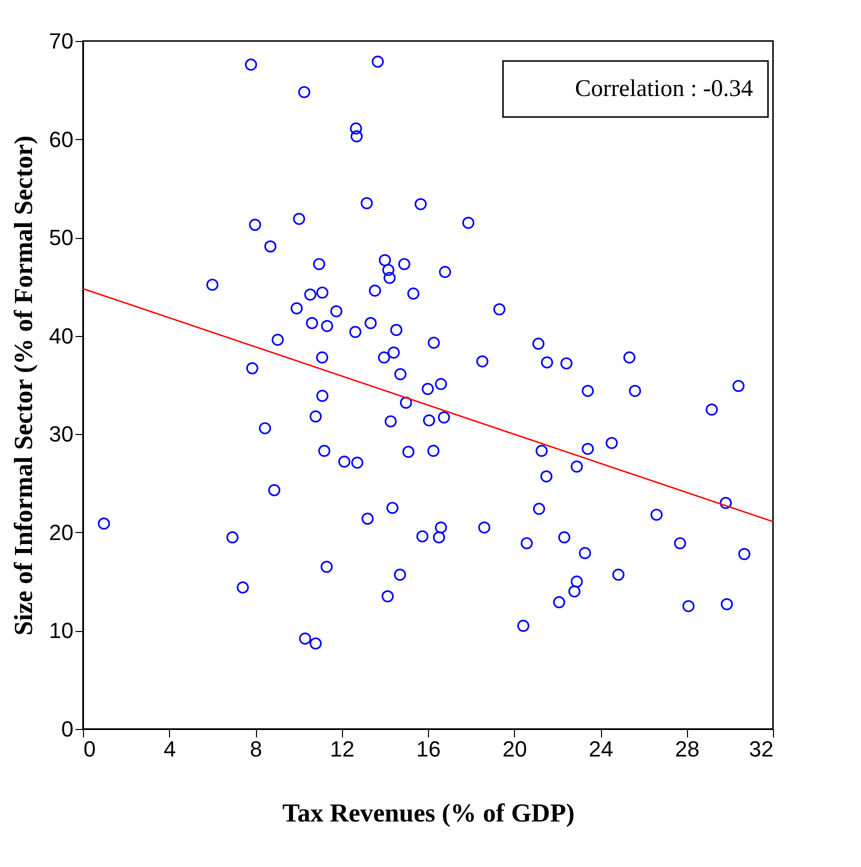 Image resolution: width=861 pixels, height=867 pixels. What do you see at coordinates (67, 729) in the screenshot?
I see `y-tick-label: 0` at bounding box center [67, 729].